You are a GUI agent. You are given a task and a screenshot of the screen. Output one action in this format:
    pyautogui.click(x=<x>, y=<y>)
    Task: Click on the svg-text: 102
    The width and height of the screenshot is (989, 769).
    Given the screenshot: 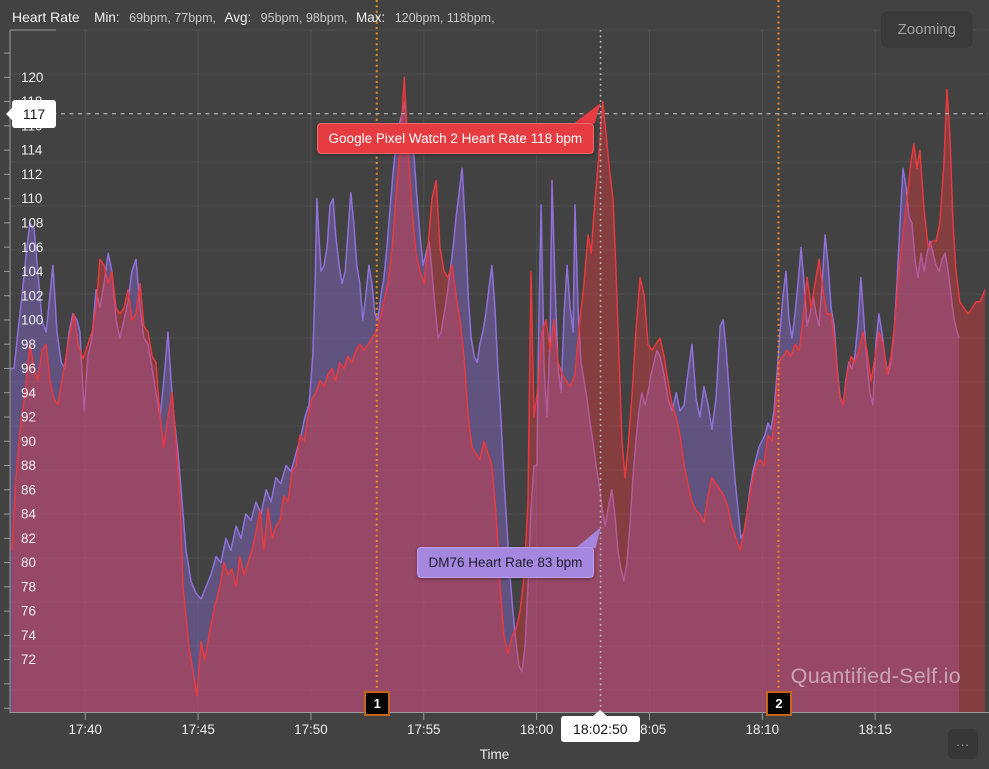 What is the action you would take?
    pyautogui.click(x=32, y=295)
    